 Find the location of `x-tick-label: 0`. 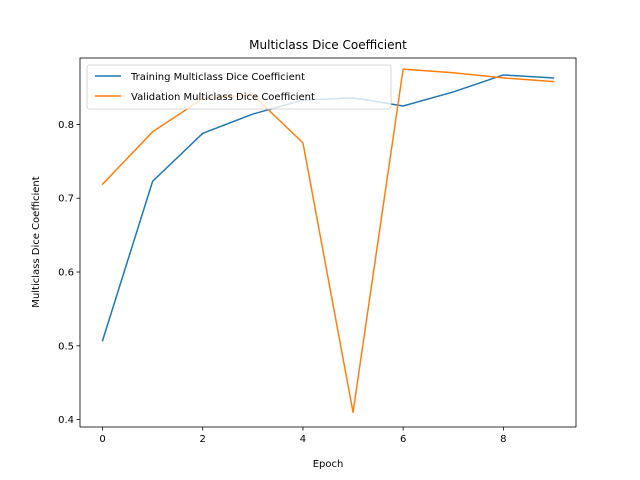

x-tick-label: 0 is located at coordinates (102, 439).